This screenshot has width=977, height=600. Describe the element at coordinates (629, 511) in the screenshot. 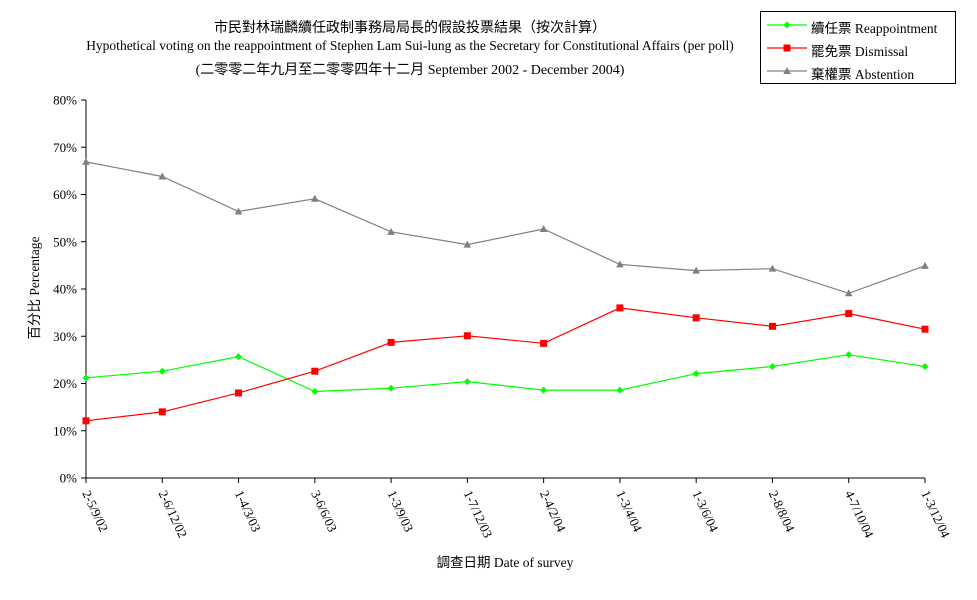

I see `x-tick-label: 1-3/4/04` at that location.